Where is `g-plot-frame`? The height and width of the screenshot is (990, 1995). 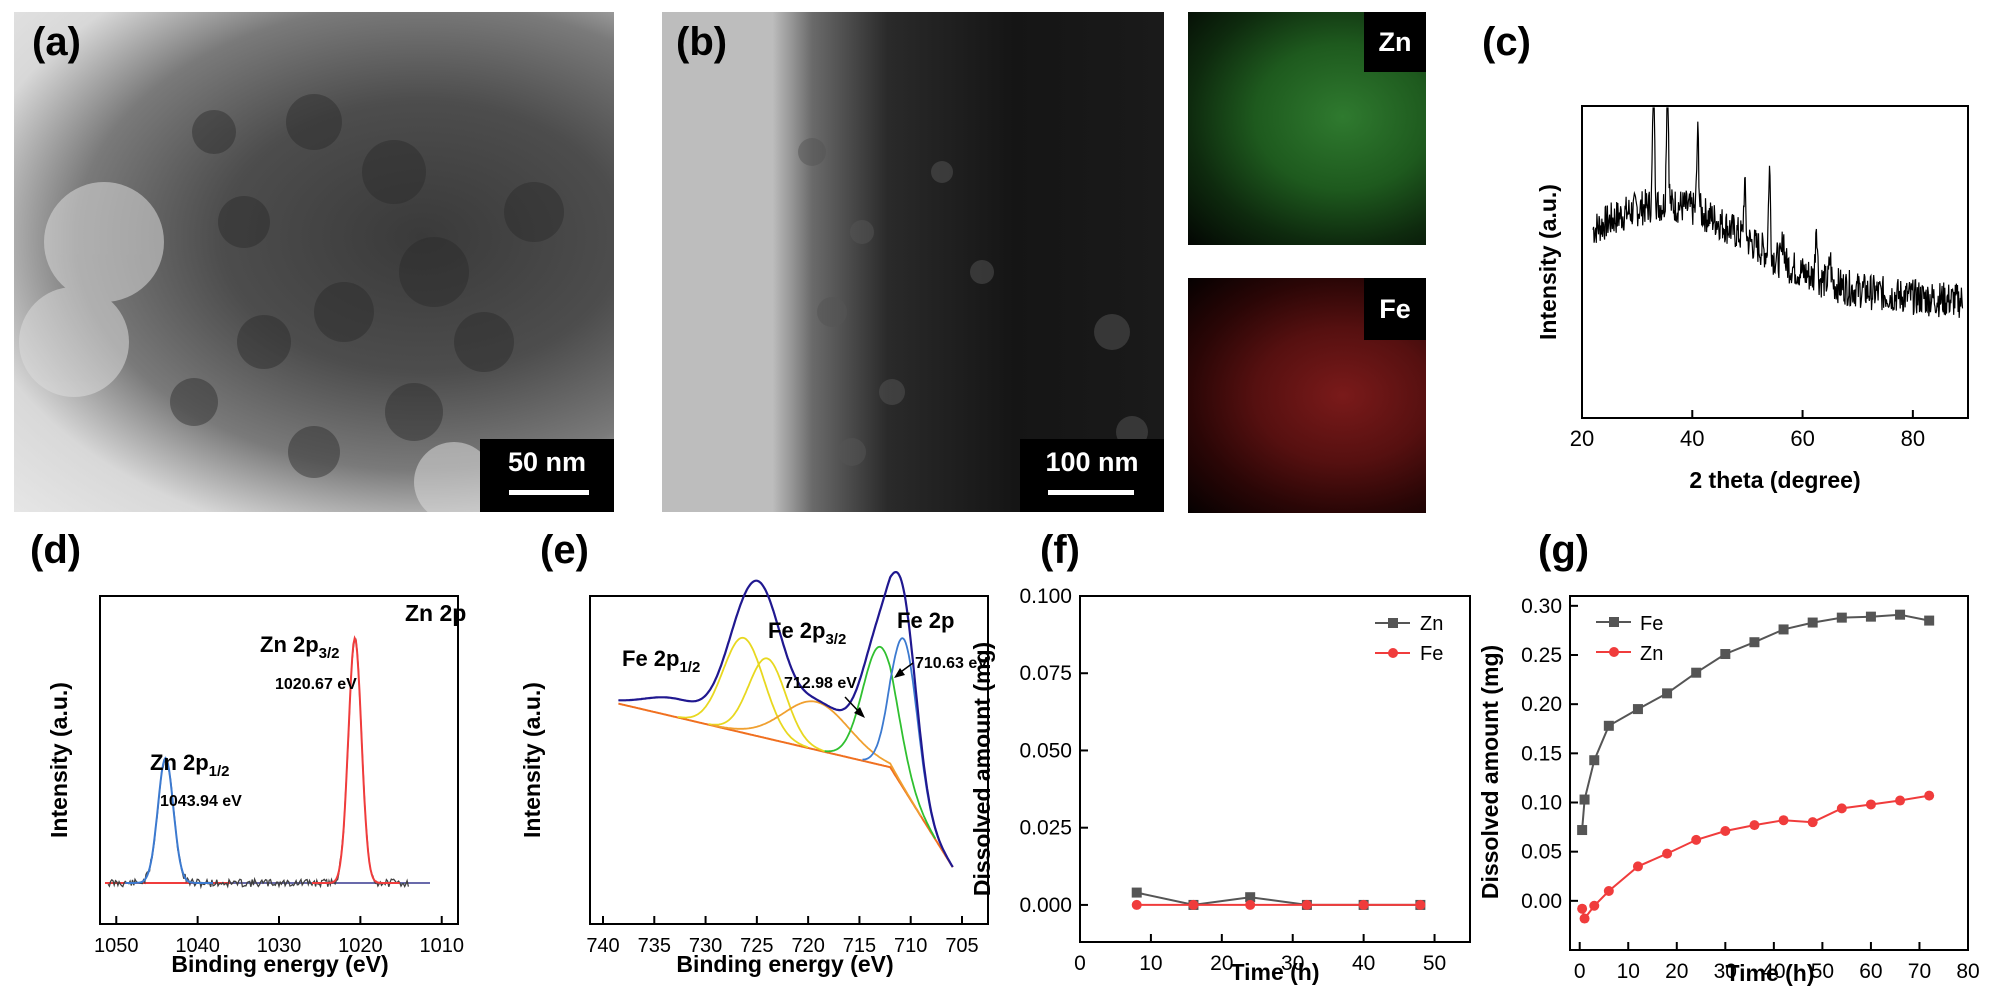 g-plot-frame is located at coordinates (1769, 773).